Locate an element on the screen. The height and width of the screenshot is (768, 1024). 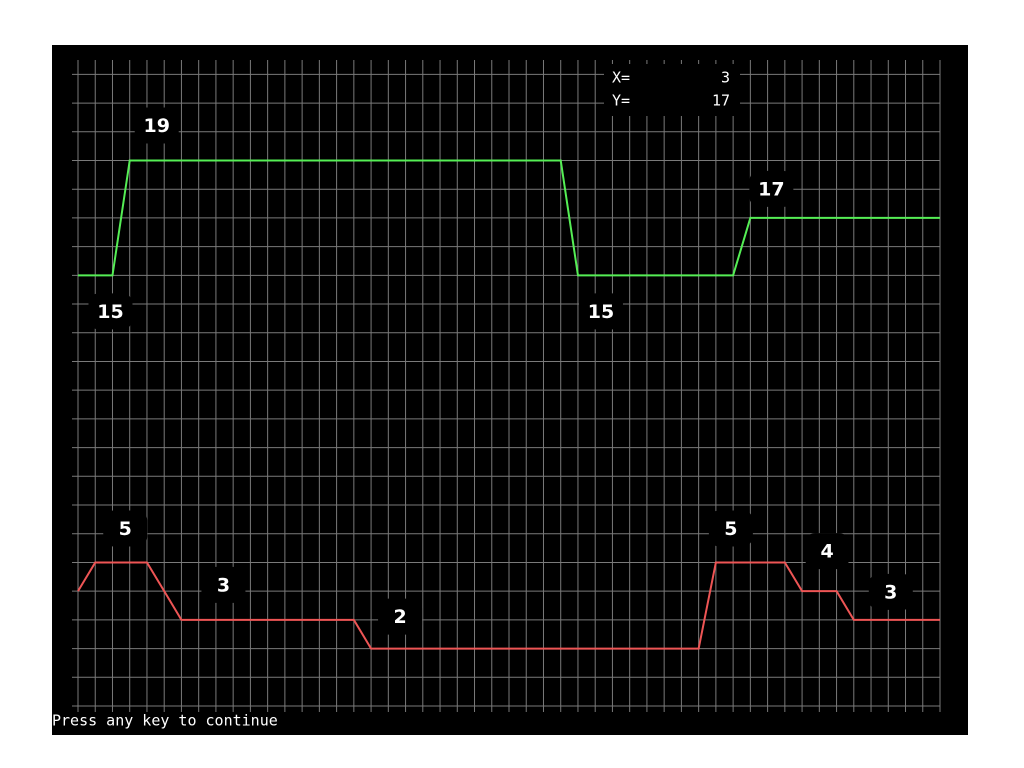
footer: Press any key to continue is located at coordinates (165, 721).